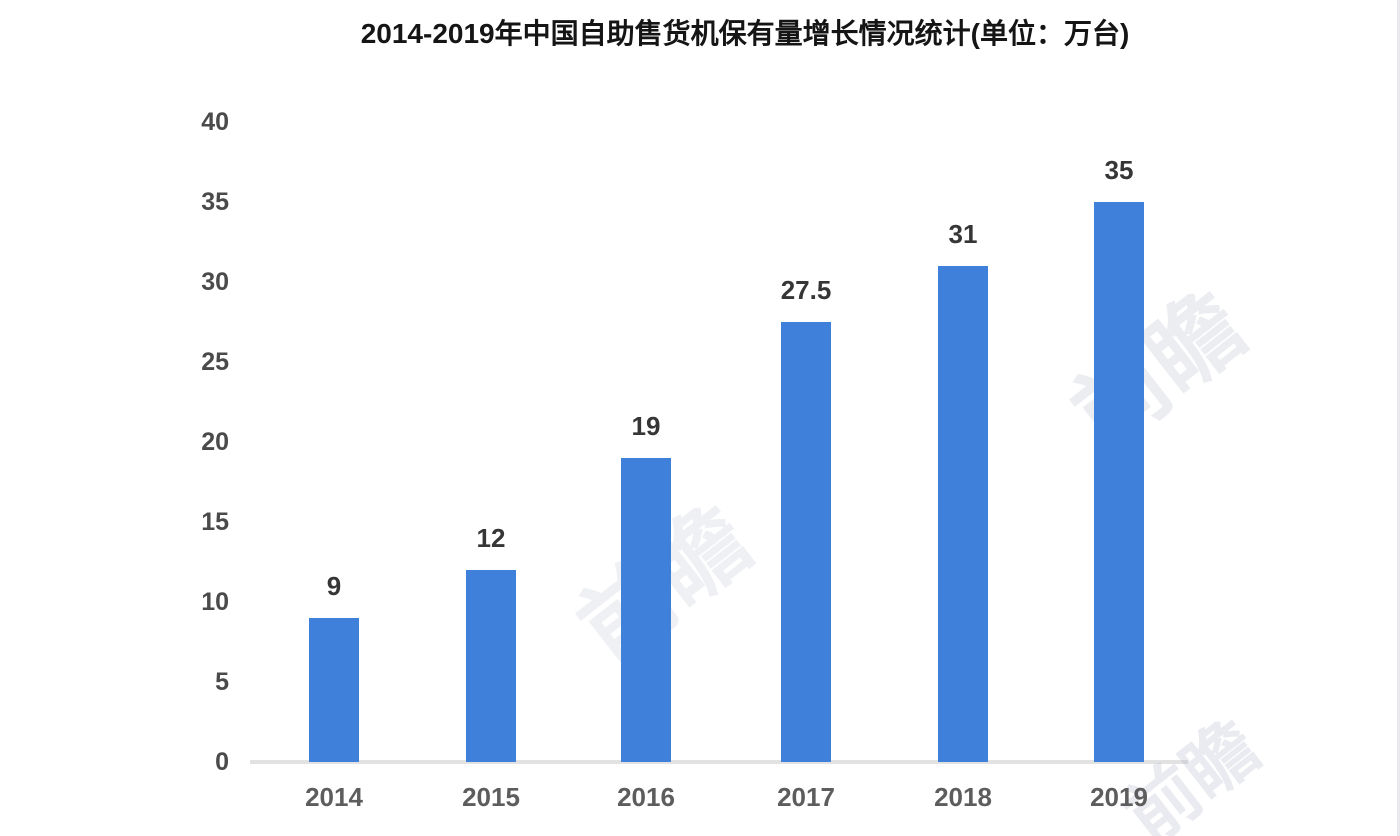  I want to click on y-tick-label-35: 35, so click(215, 202).